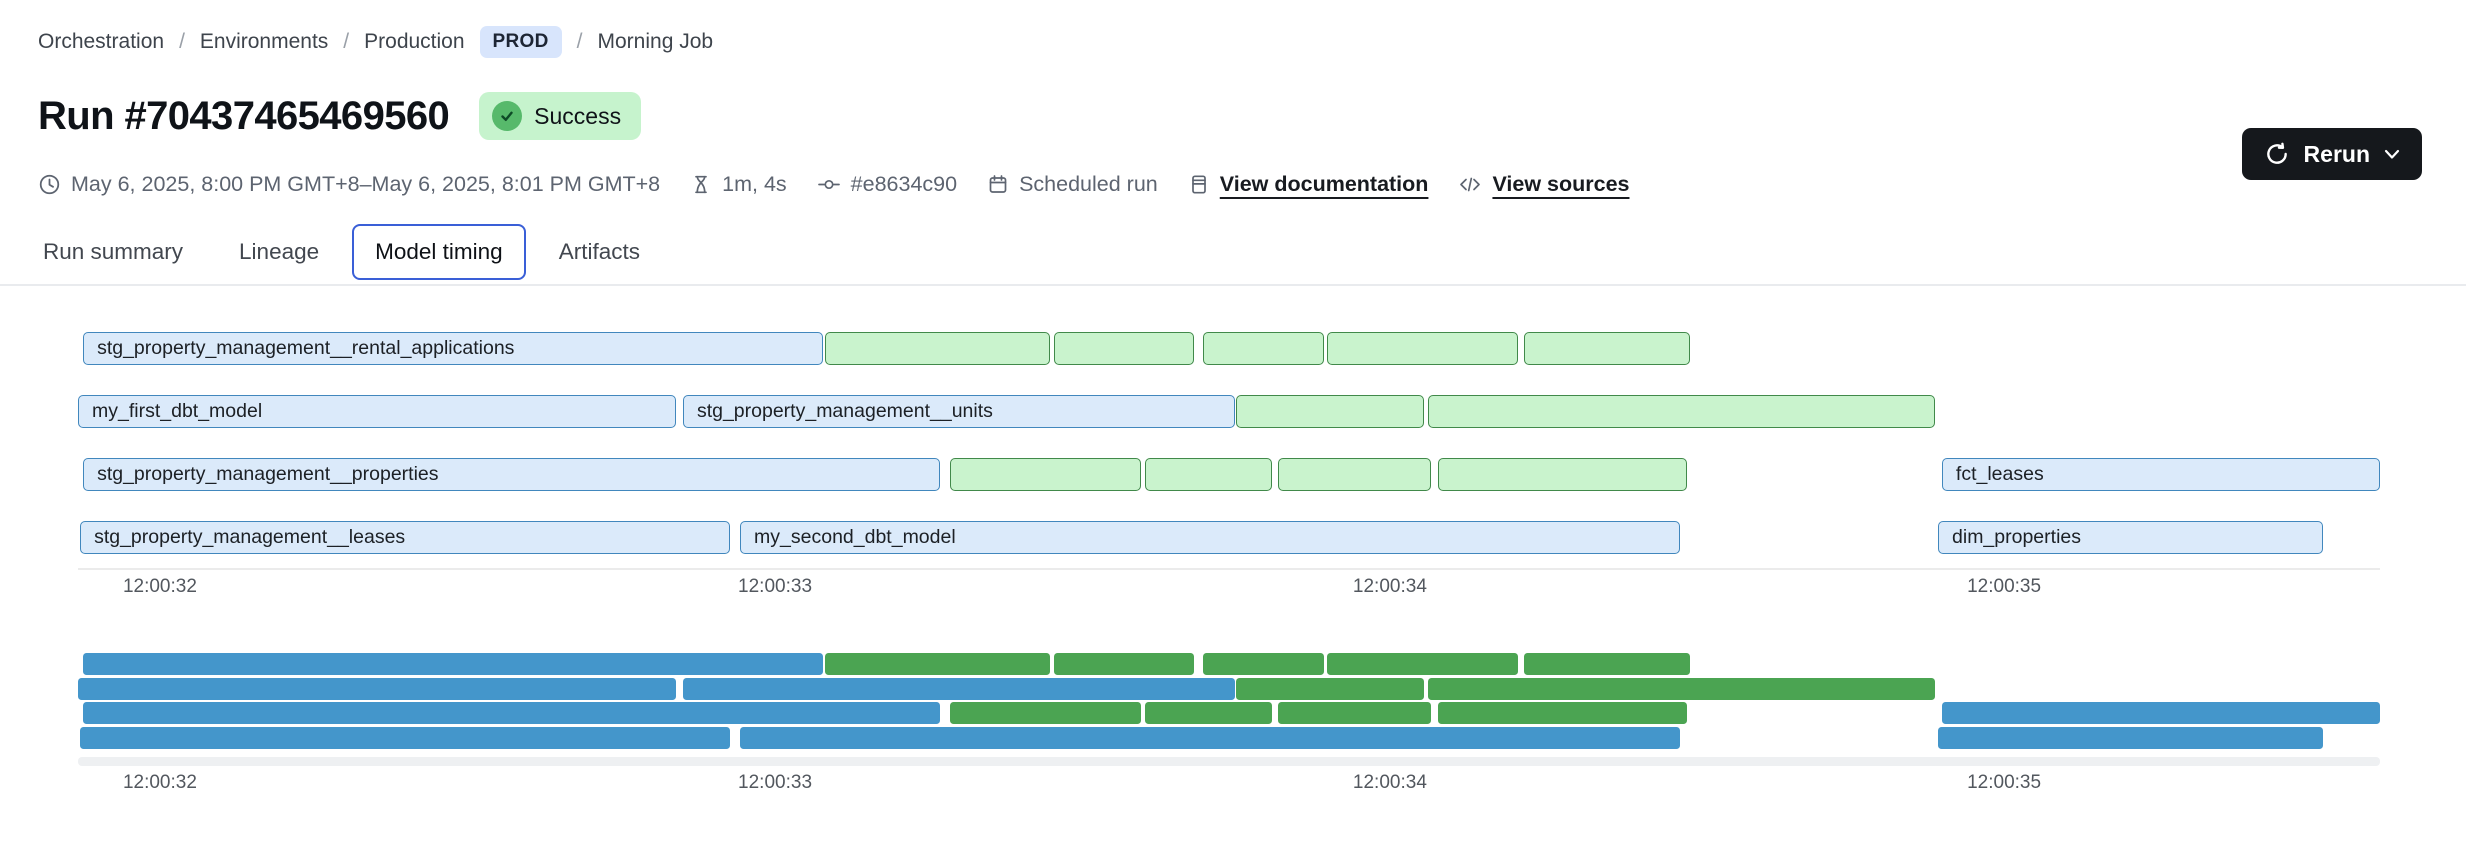 This screenshot has width=2466, height=842. I want to click on tab-lineage: Lineage, so click(279, 251).